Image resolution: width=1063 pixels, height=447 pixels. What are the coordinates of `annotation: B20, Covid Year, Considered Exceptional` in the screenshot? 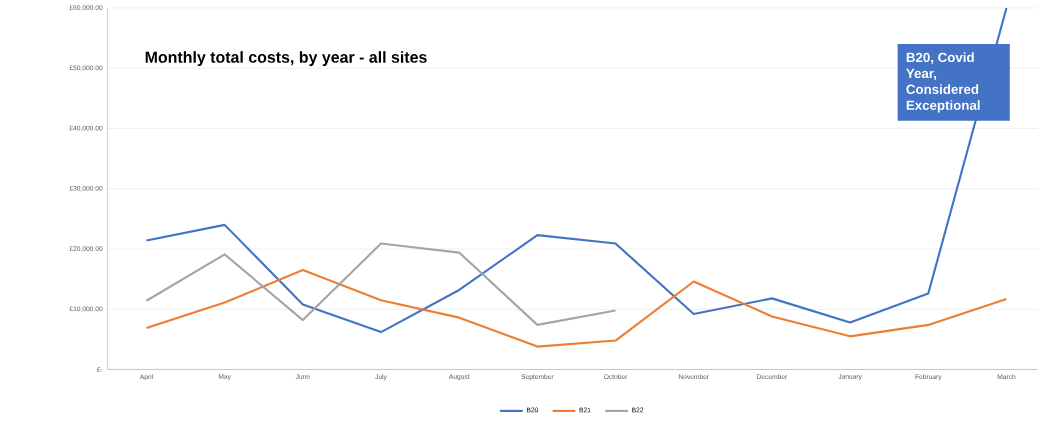 It's located at (943, 82).